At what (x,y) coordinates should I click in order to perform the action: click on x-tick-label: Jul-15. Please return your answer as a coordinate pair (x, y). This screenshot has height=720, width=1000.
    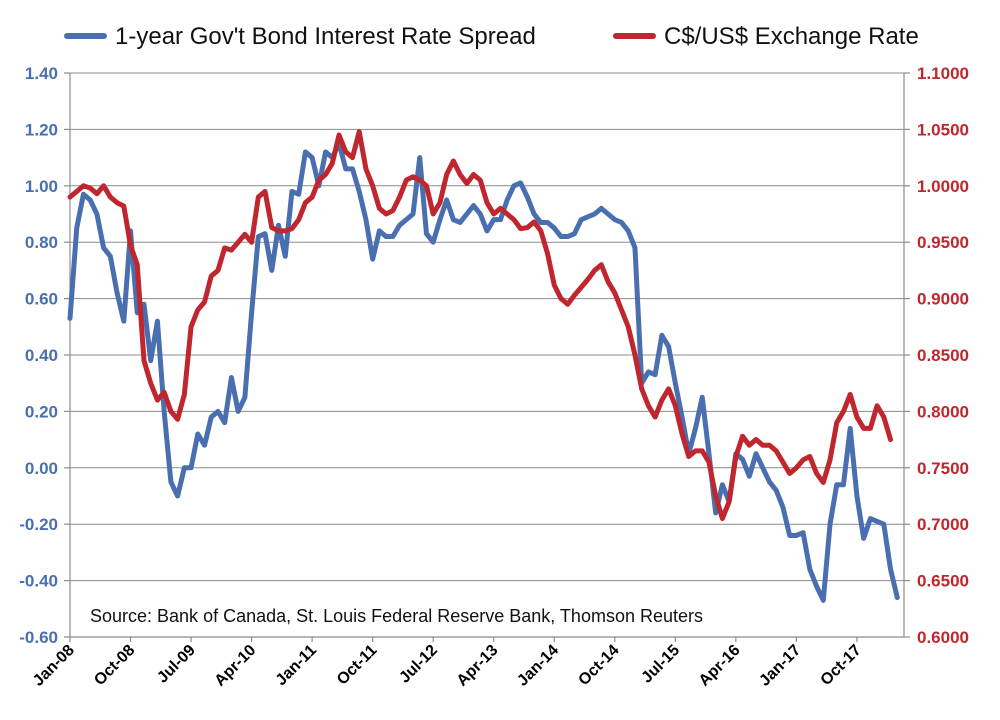
    Looking at the image, I should click on (660, 664).